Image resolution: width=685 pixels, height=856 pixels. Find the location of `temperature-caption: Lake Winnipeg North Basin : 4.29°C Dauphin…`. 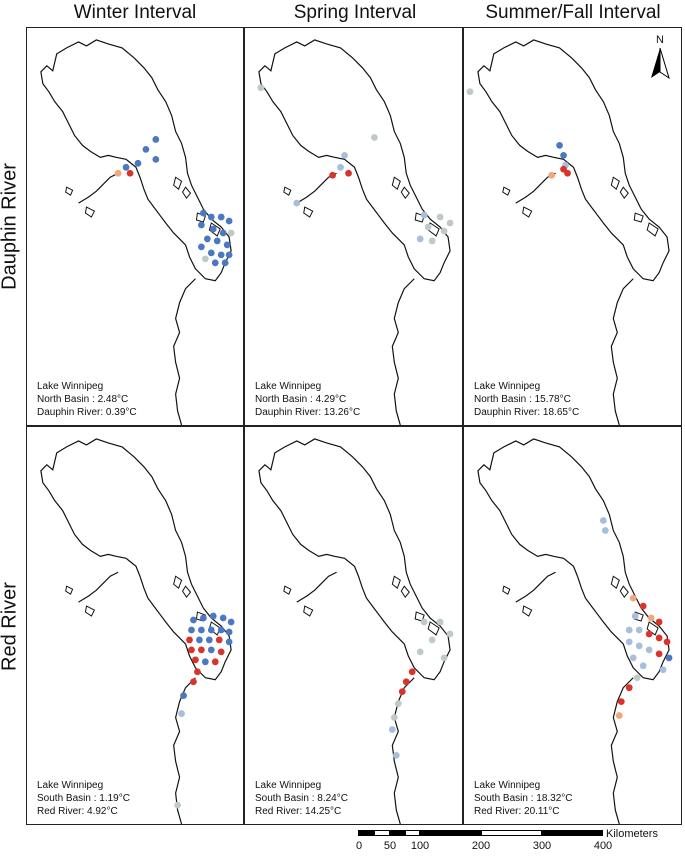

temperature-caption: Lake Winnipeg North Basin : 4.29°C Dauphin… is located at coordinates (307, 399).